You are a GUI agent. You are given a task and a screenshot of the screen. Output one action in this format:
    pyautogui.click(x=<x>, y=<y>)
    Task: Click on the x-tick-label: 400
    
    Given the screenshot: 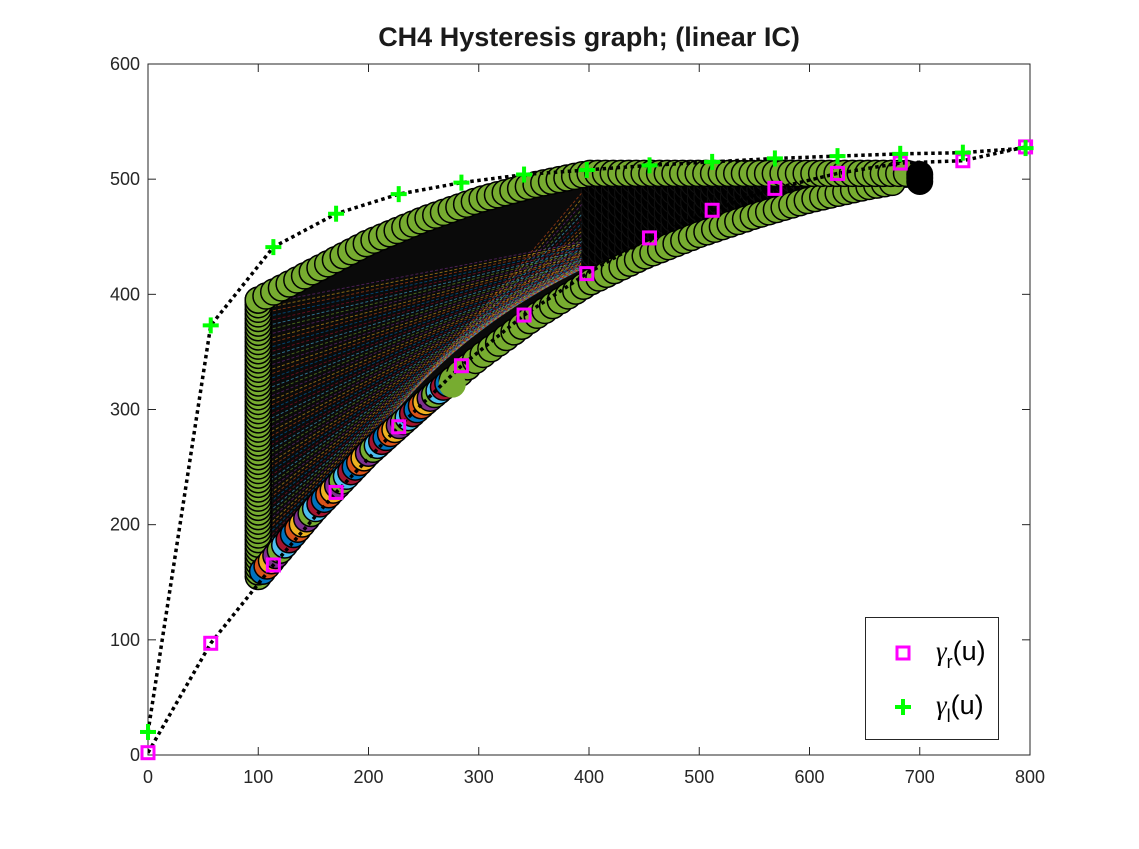 What is the action you would take?
    pyautogui.click(x=589, y=777)
    